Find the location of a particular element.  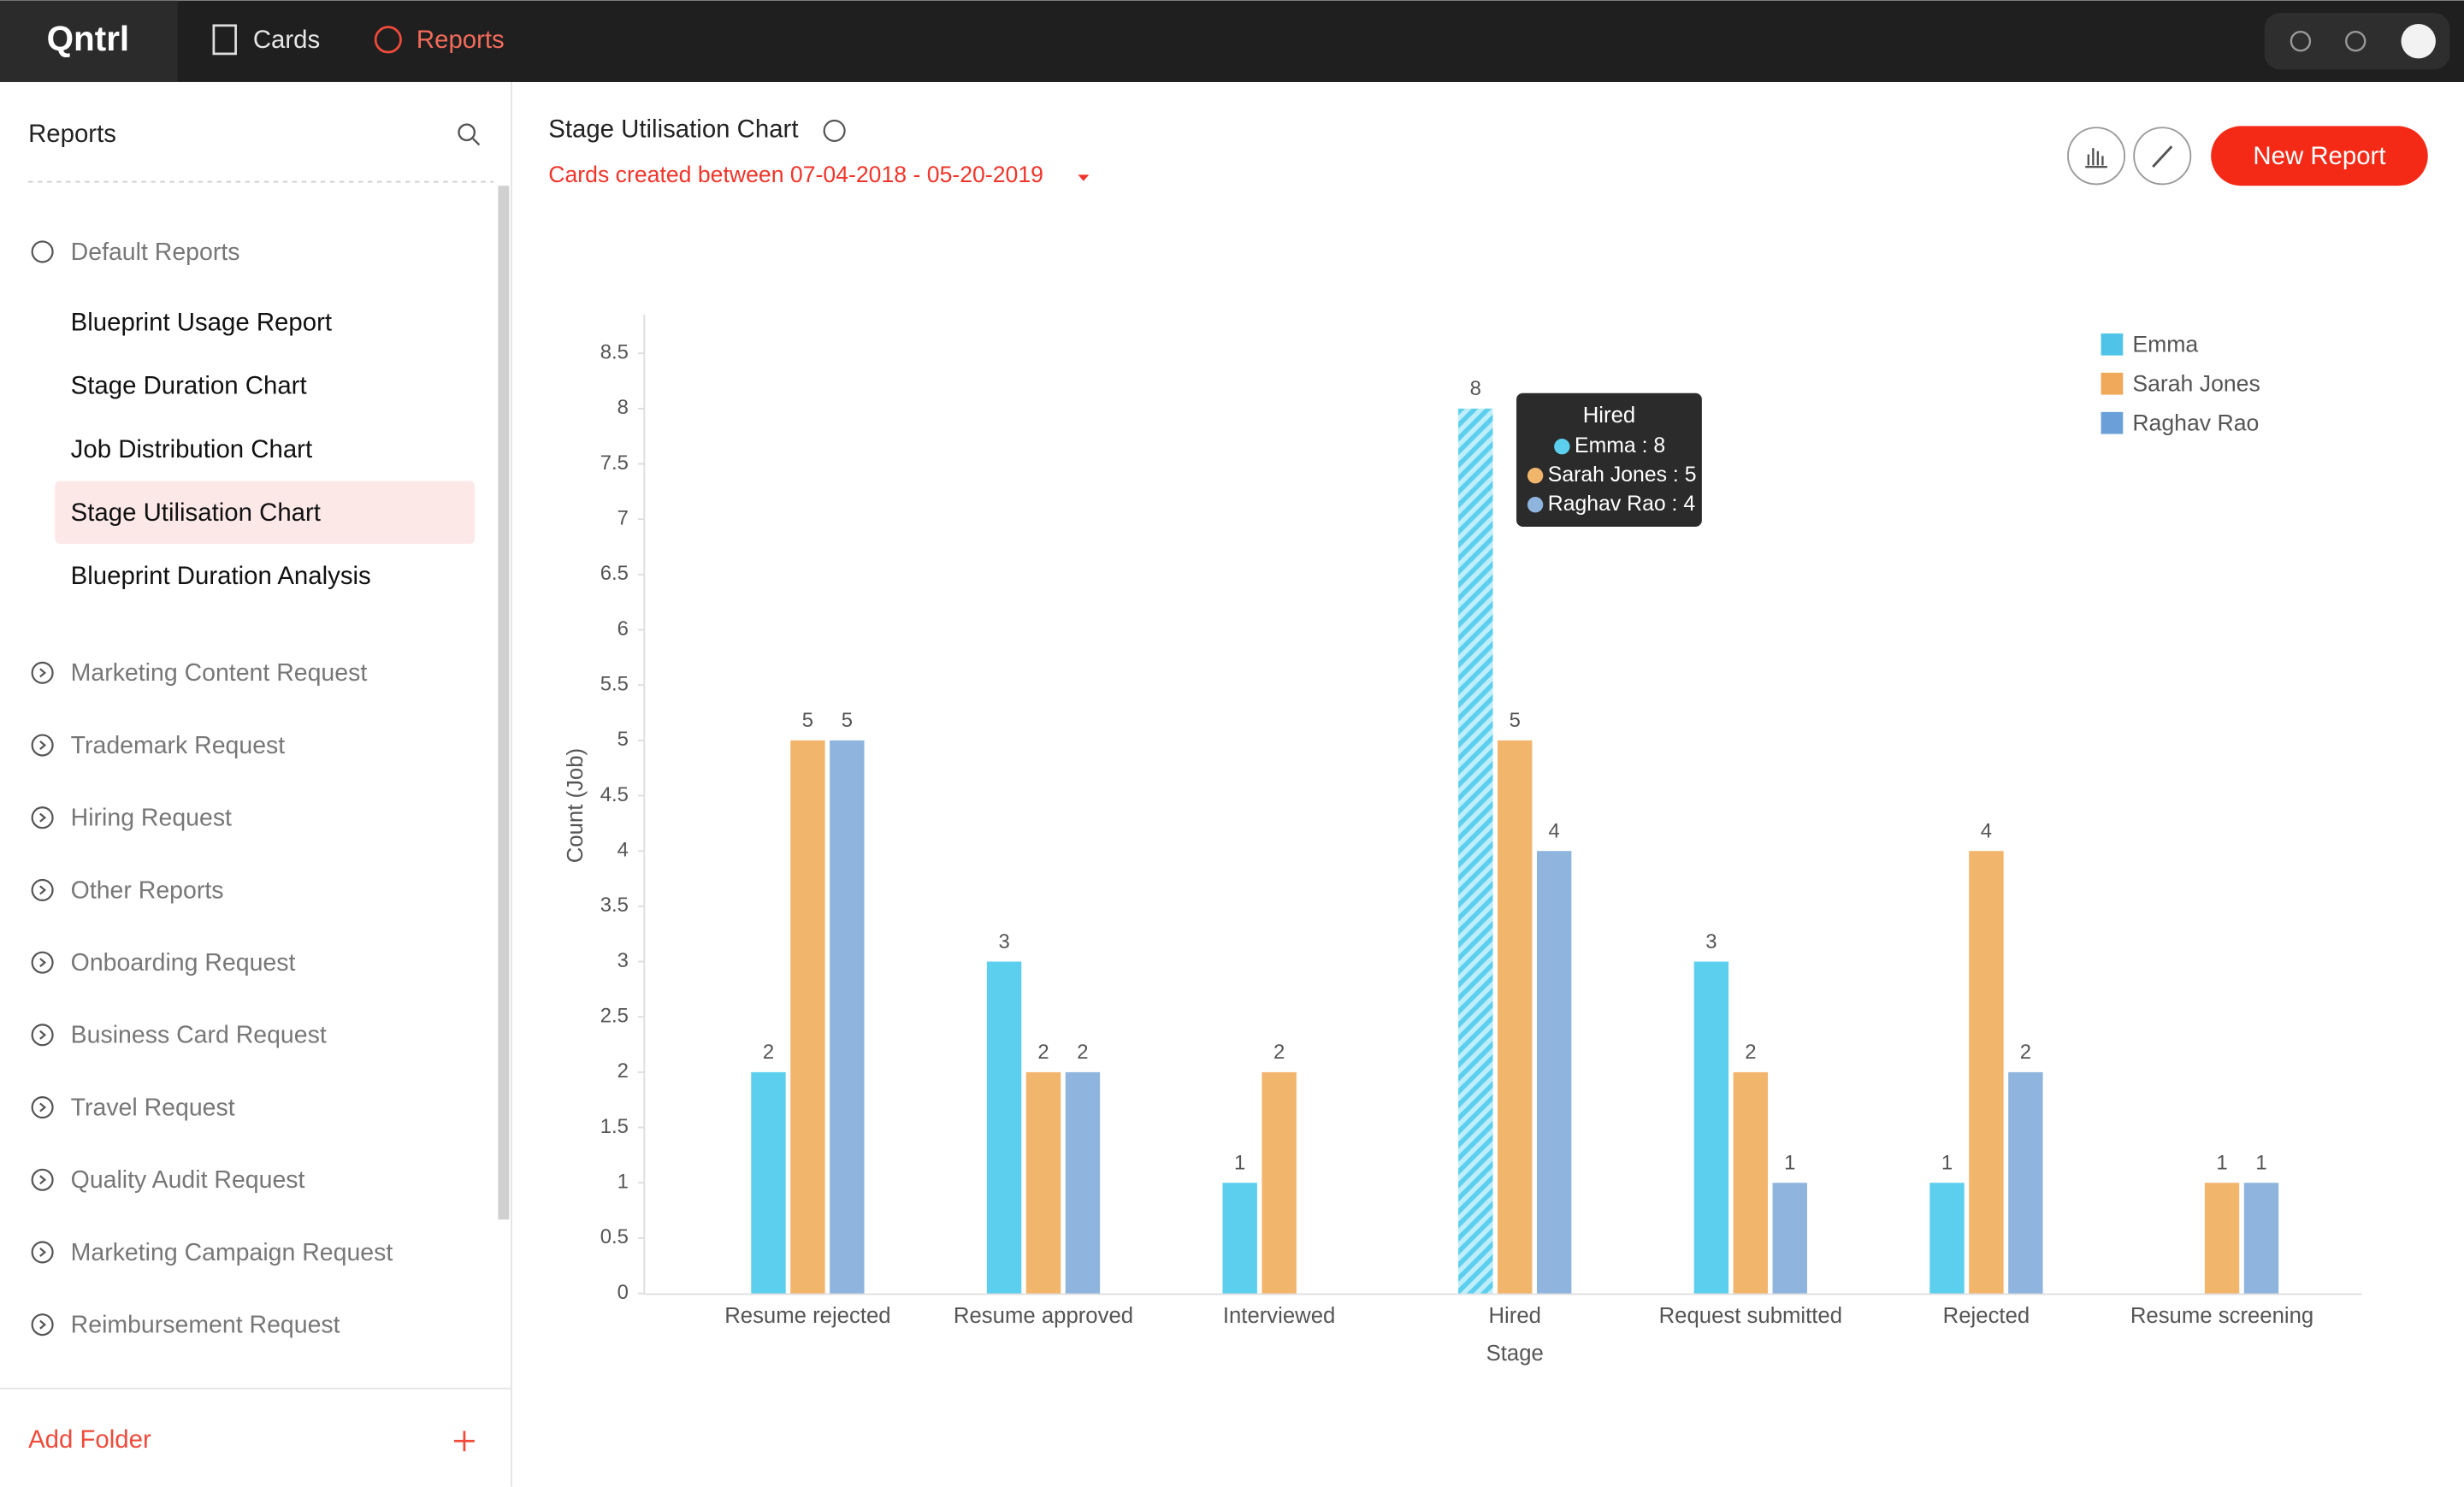

tooltip-title: Hired is located at coordinates (1609, 416).